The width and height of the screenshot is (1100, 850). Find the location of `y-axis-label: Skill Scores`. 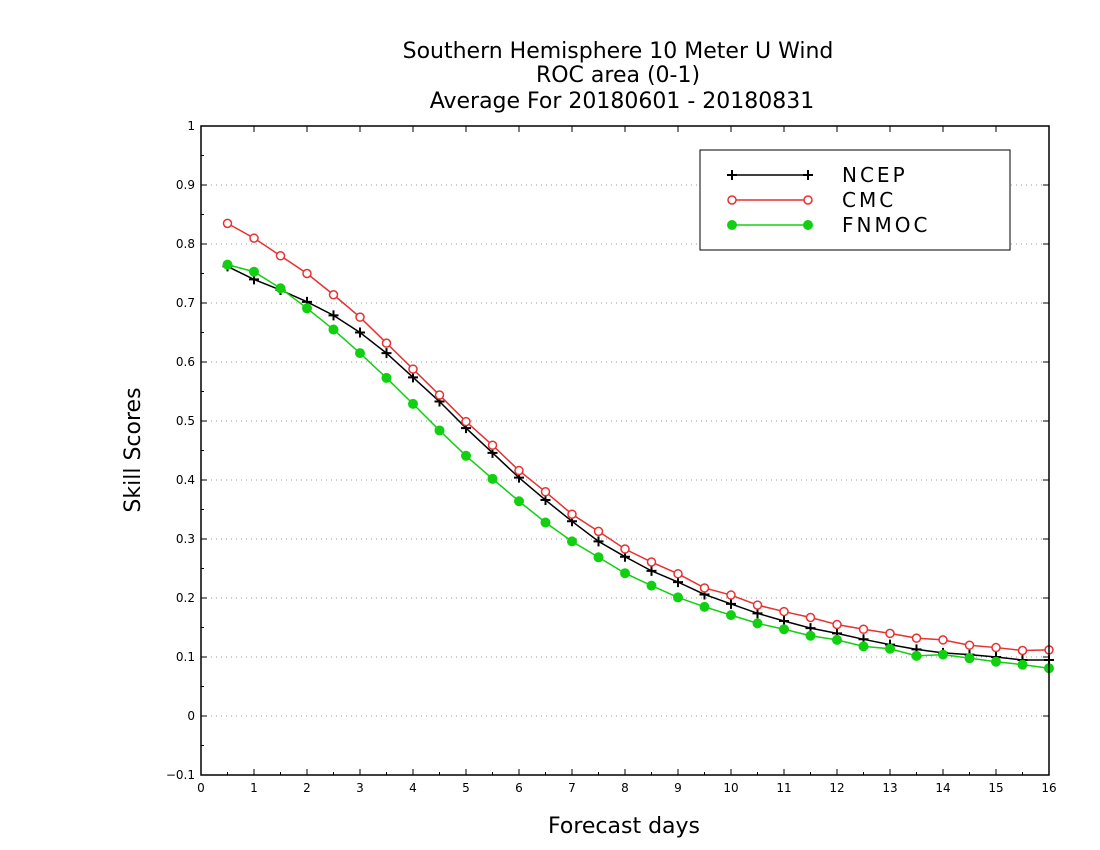

y-axis-label: Skill Scores is located at coordinates (133, 449).